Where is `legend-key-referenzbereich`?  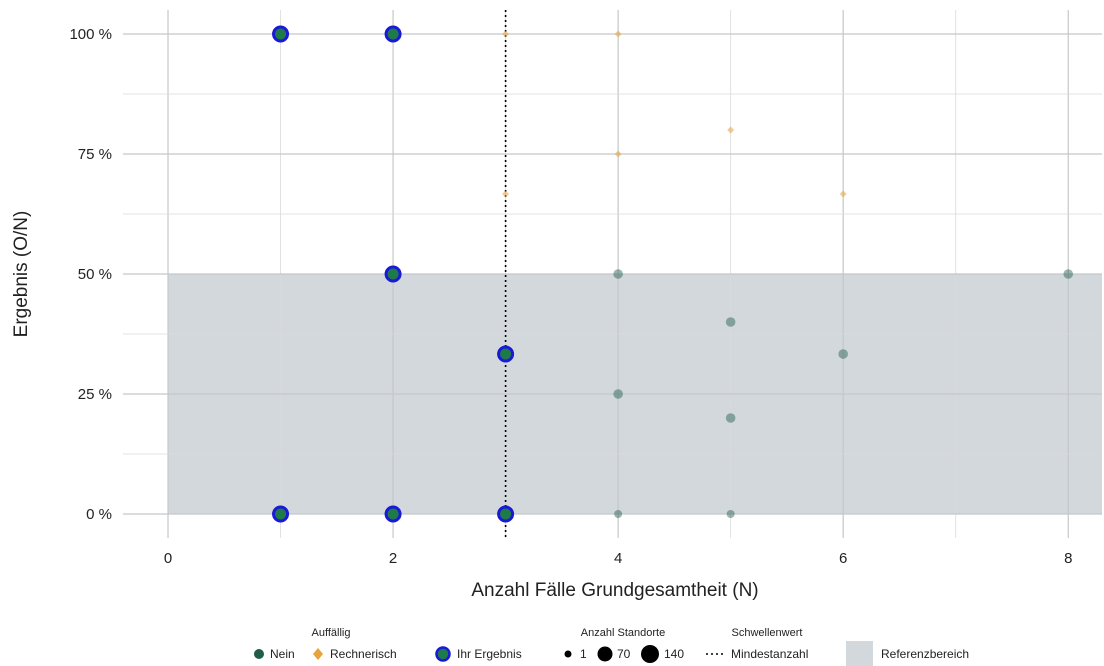
legend-key-referenzbereich is located at coordinates (859, 653).